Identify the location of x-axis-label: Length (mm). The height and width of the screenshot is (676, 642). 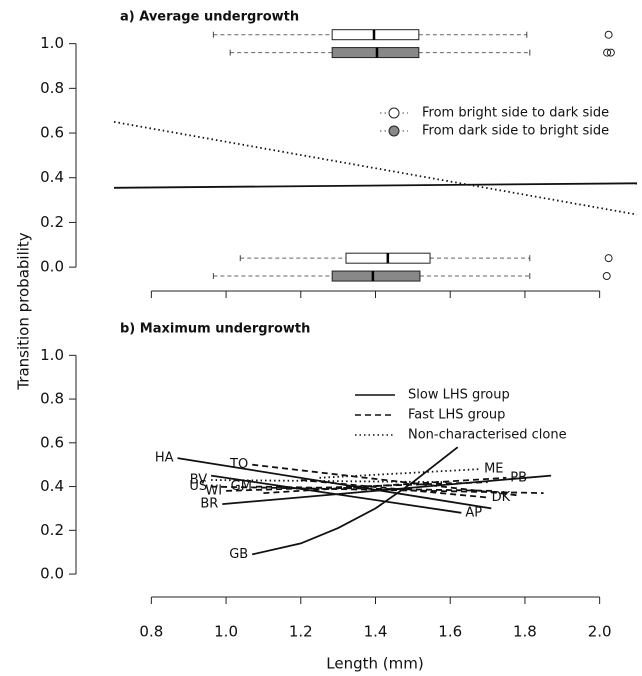
(374, 664).